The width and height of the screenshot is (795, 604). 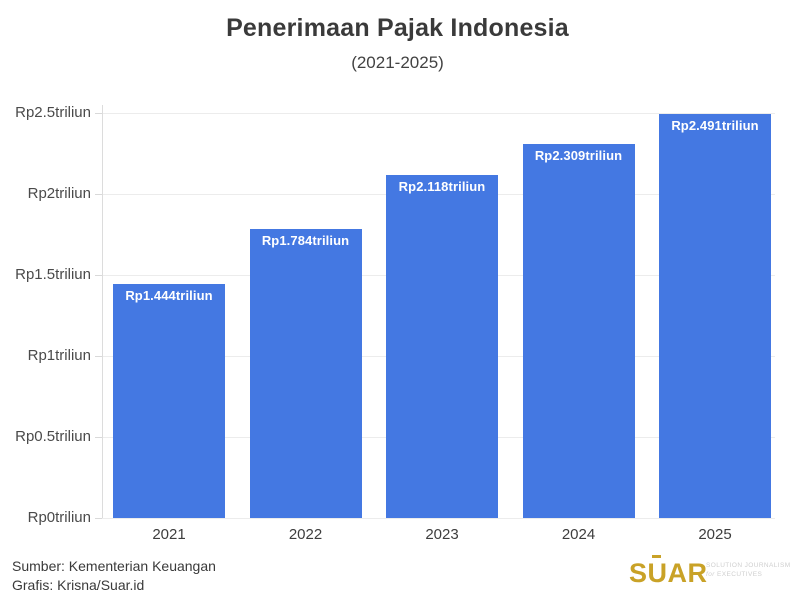 I want to click on page-title: Penerimaan Pajak Indonesia, so click(x=397, y=28).